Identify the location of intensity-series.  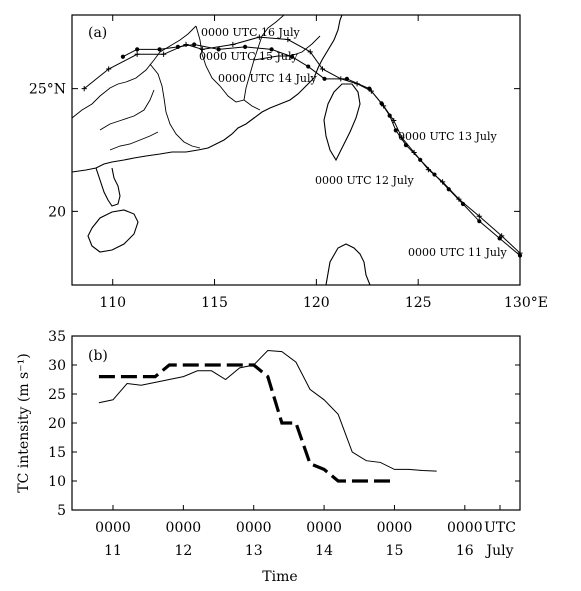
(267, 416).